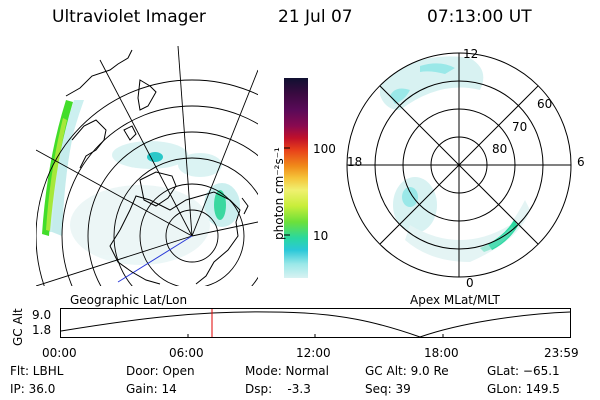 The height and width of the screenshot is (400, 600). I want to click on glat-readout: GLat: −65.1, so click(523, 371).